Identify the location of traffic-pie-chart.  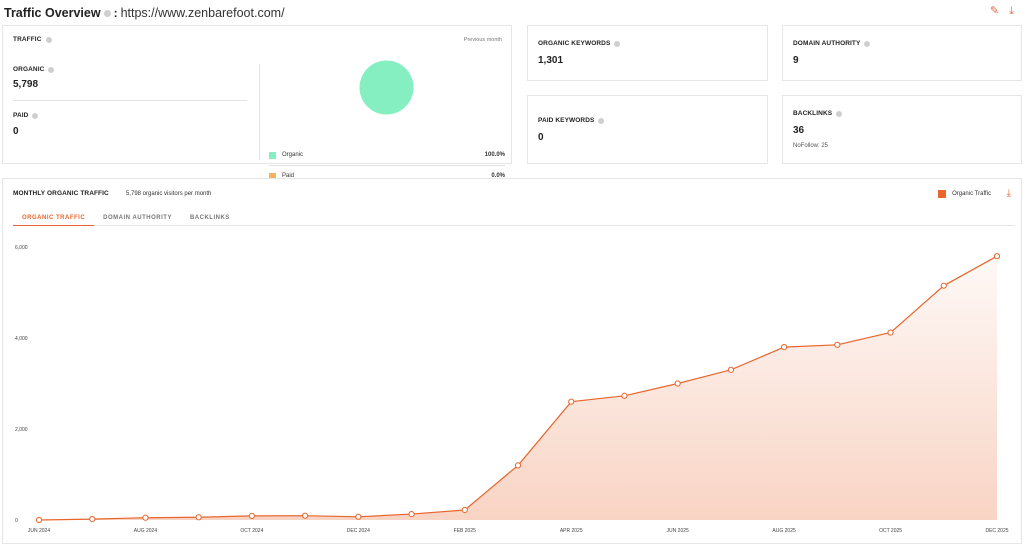
(386, 87).